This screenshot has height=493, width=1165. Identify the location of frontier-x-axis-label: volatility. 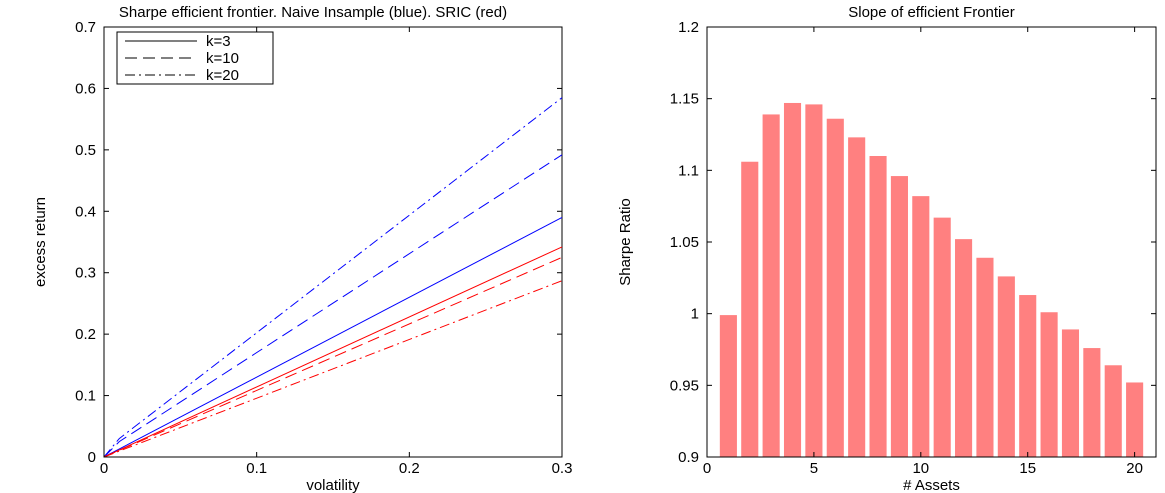
(333, 485).